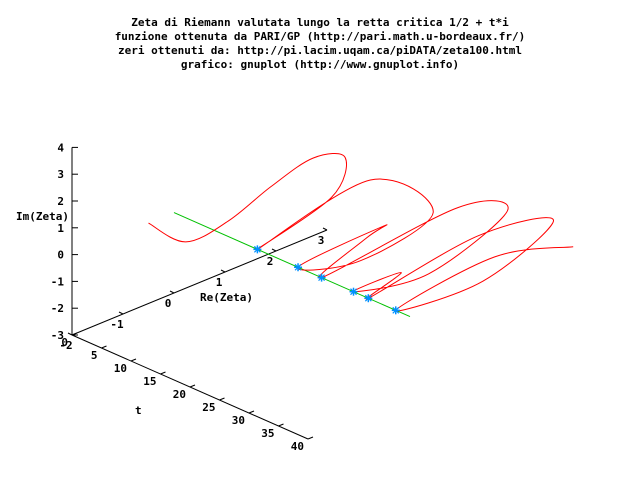 The image size is (640, 480). I want to click on im-tick-label: 3, so click(60, 174).